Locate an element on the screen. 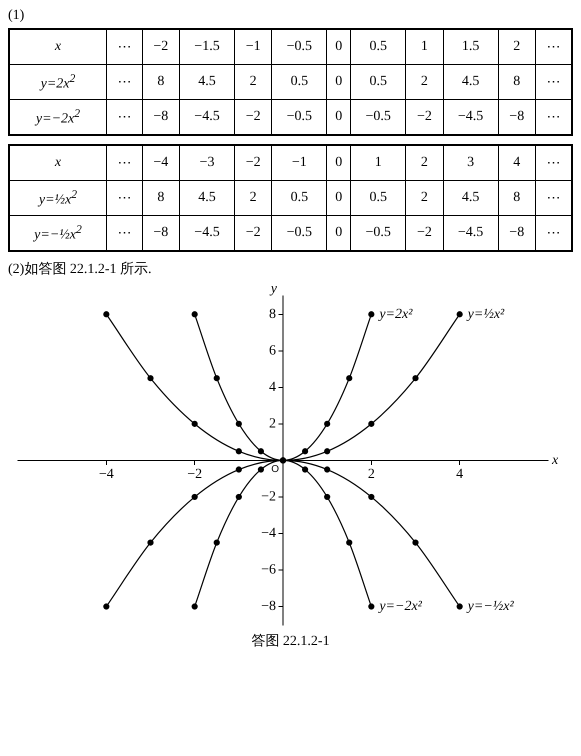 Image resolution: width=581 pixels, height=756 pixels. y-tick-label: −8 is located at coordinates (268, 606).